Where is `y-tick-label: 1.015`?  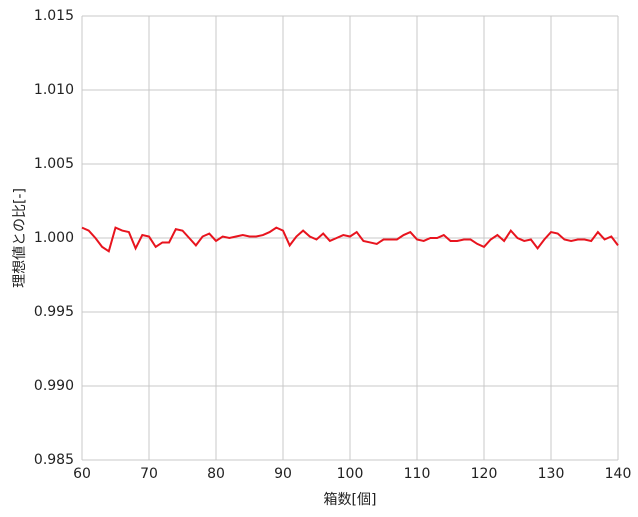 y-tick-label: 1.015 is located at coordinates (54, 16).